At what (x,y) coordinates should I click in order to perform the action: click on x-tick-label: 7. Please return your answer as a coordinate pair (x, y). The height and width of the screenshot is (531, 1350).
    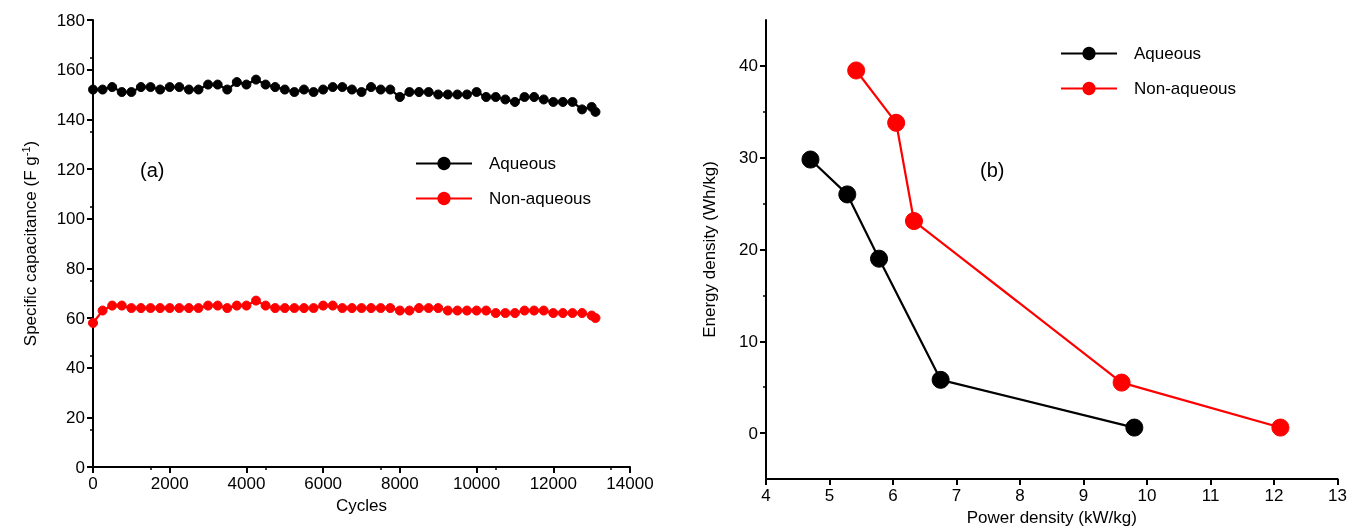
    Looking at the image, I should click on (956, 495).